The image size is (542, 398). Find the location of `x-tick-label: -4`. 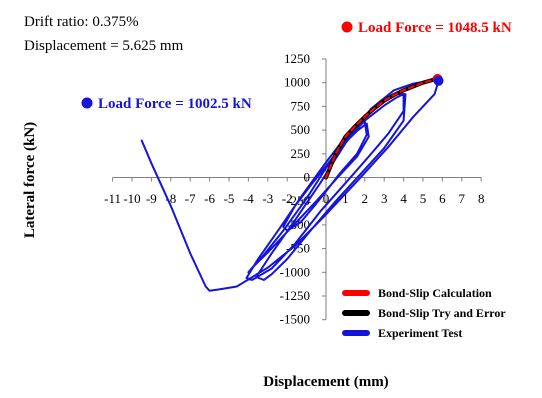

x-tick-label: -4 is located at coordinates (248, 198).